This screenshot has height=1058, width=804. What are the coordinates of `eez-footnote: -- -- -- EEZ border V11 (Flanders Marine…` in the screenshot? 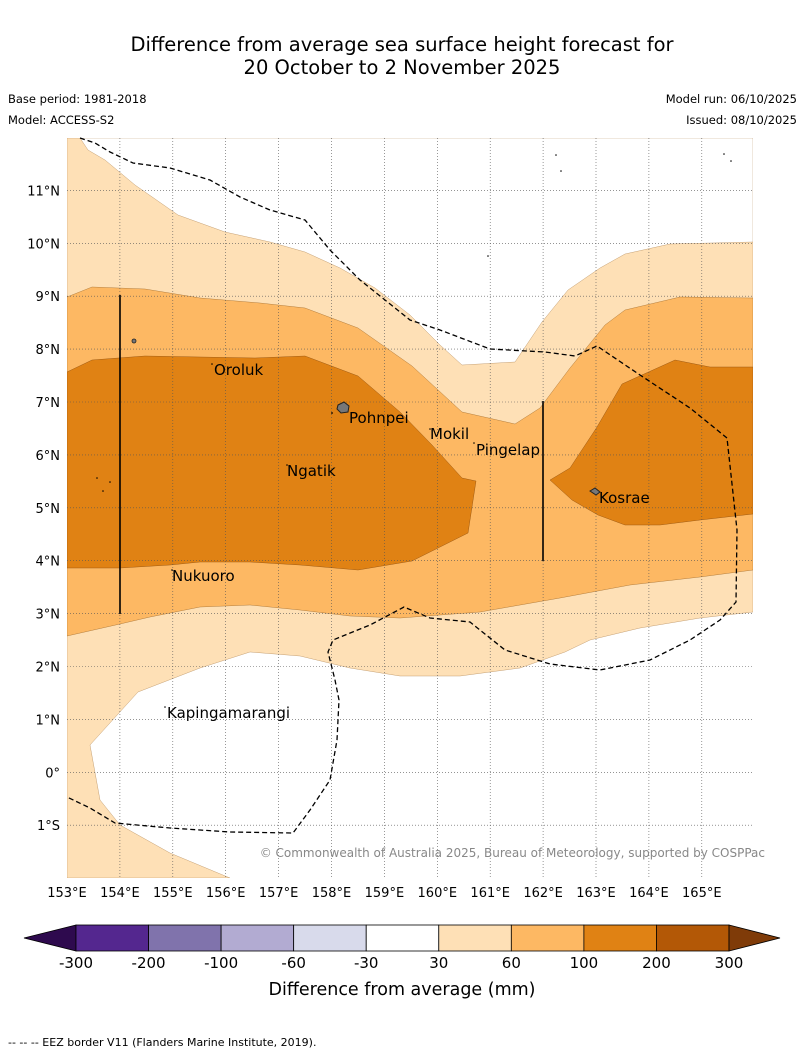 It's located at (162, 1042).